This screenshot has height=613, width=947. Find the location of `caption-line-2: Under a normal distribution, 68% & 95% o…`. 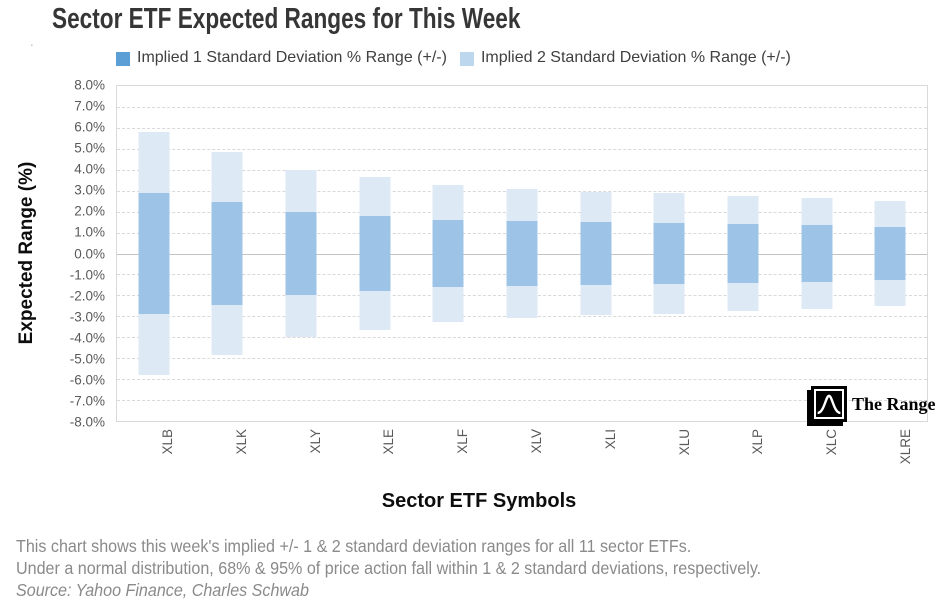

caption-line-2: Under a normal distribution, 68% & 95% o… is located at coordinates (389, 568).